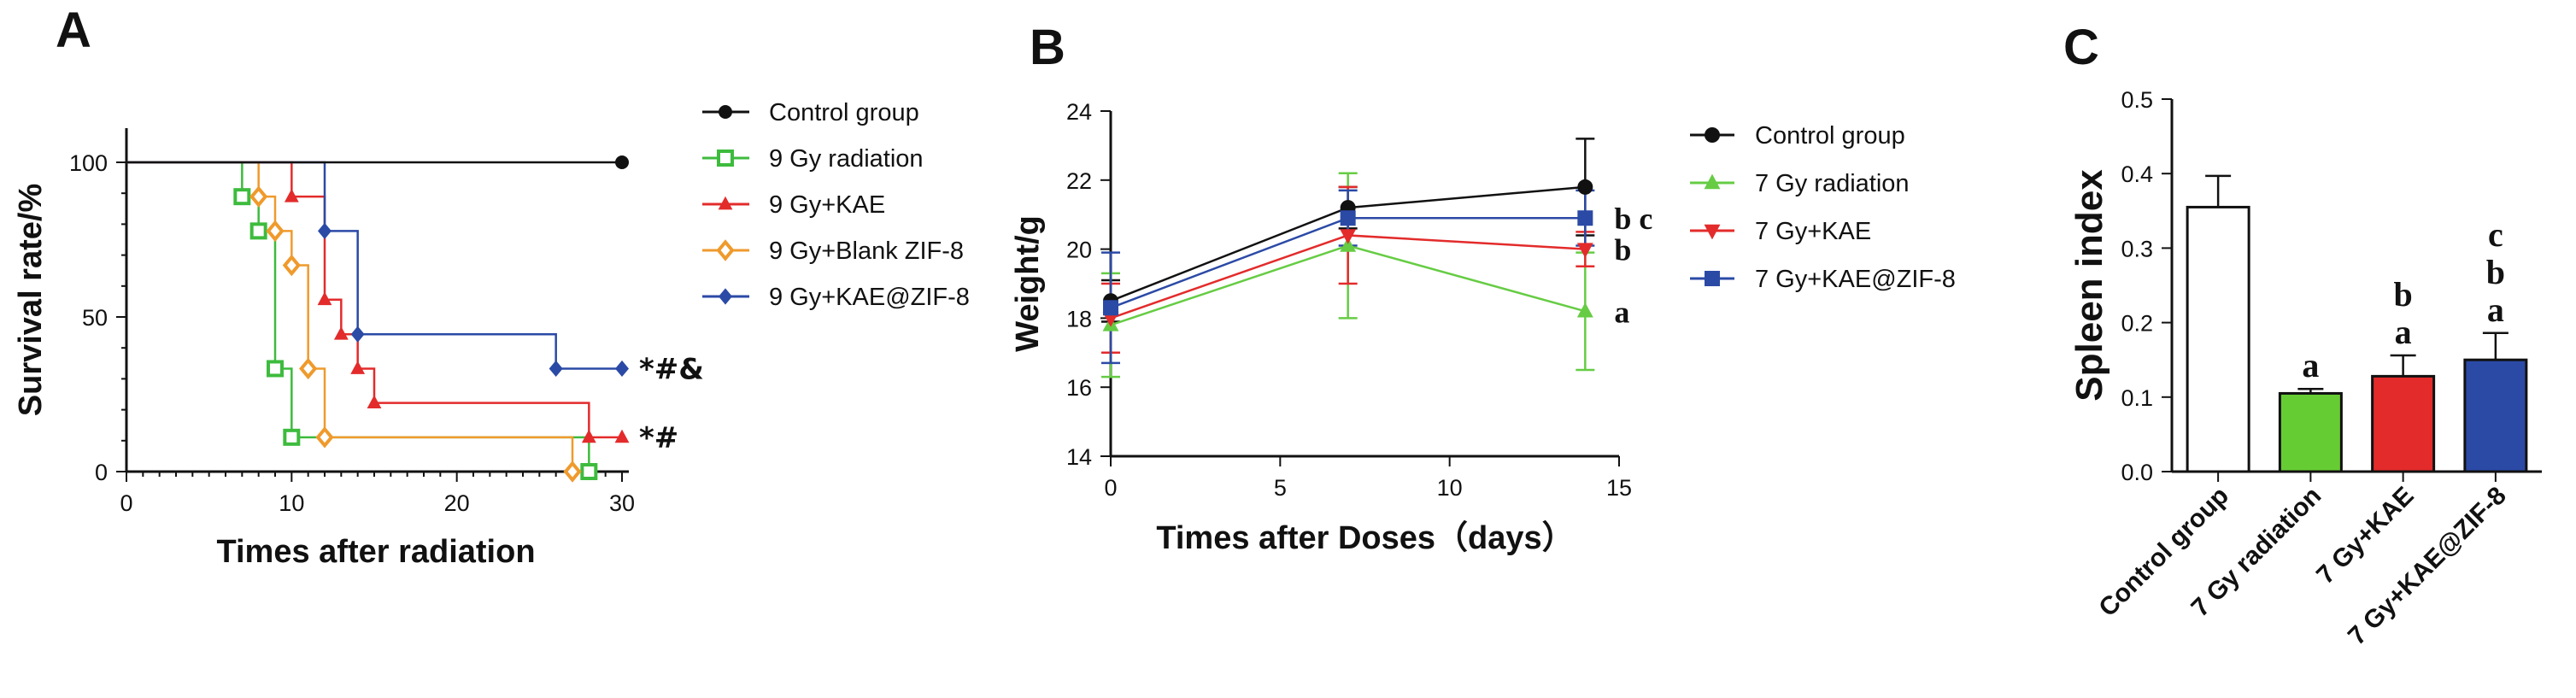 The width and height of the screenshot is (2576, 698). Describe the element at coordinates (1633, 219) in the screenshot. I see `significance-annotation: b c` at that location.